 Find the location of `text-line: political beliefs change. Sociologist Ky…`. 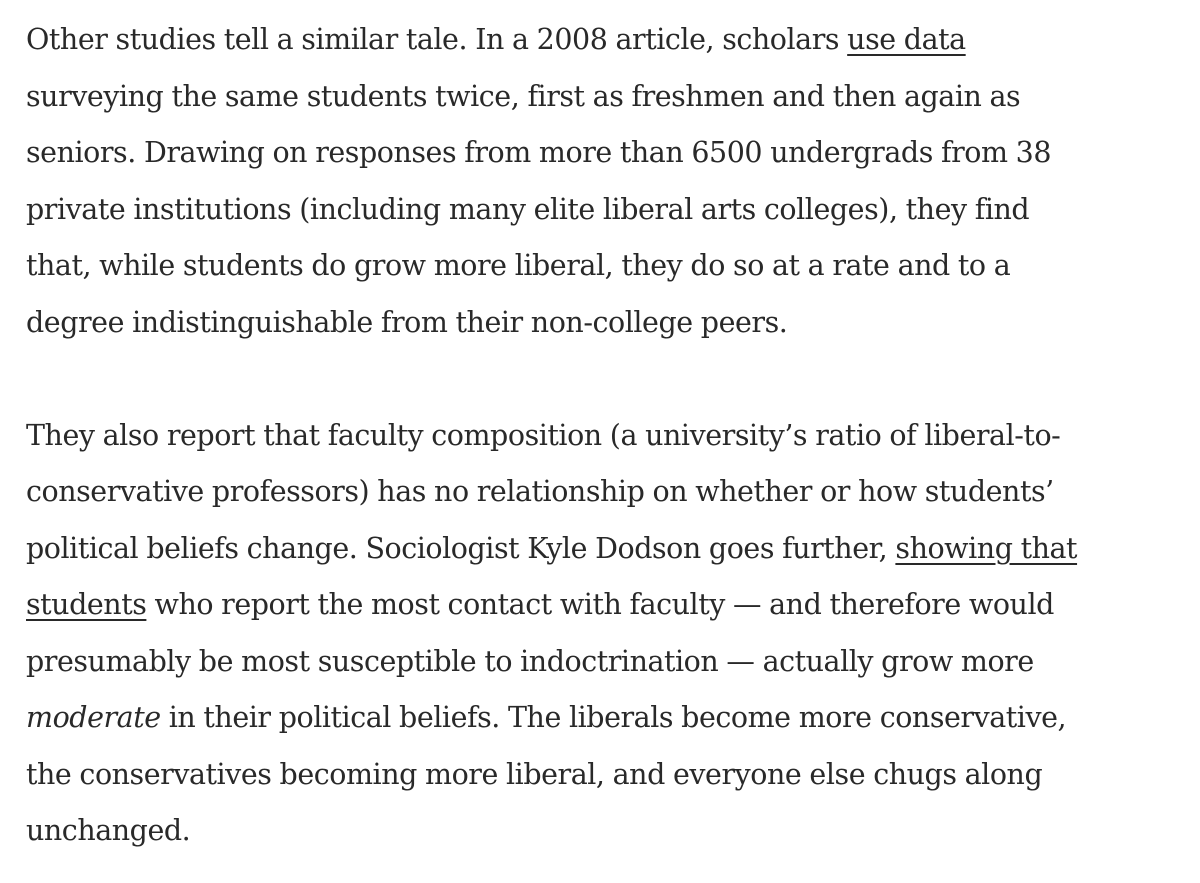

text-line: political beliefs change. Sociologist Ky… is located at coordinates (606, 549).